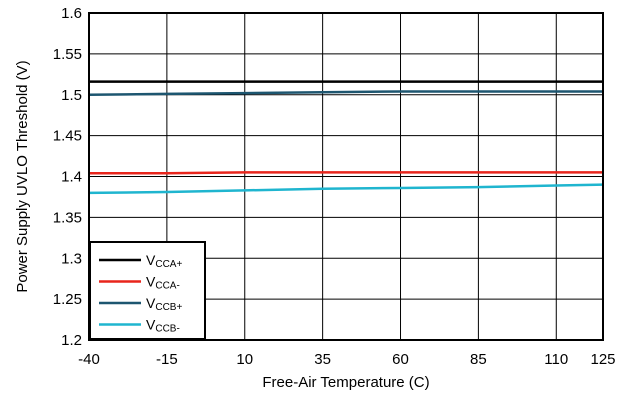 The image size is (632, 396). Describe the element at coordinates (67, 217) in the screenshot. I see `y-tick-label: 1.35` at that location.